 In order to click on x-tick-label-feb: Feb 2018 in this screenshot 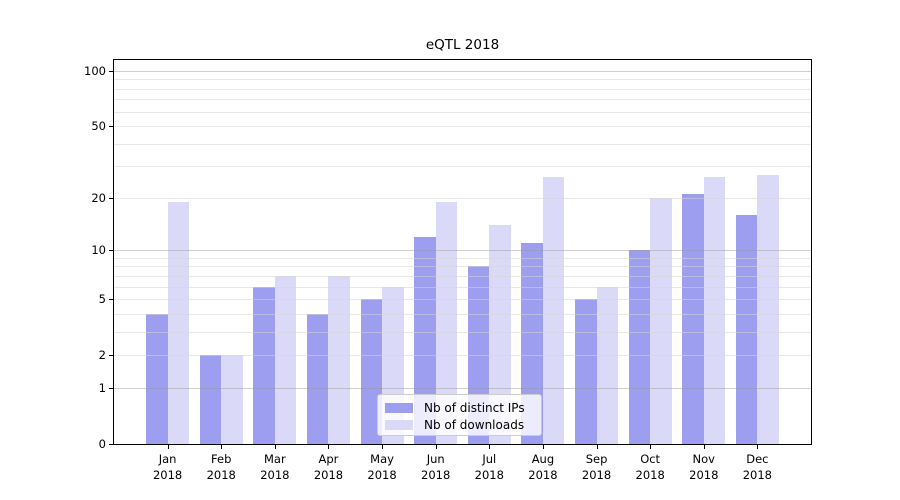, I will do `click(221, 467)`.